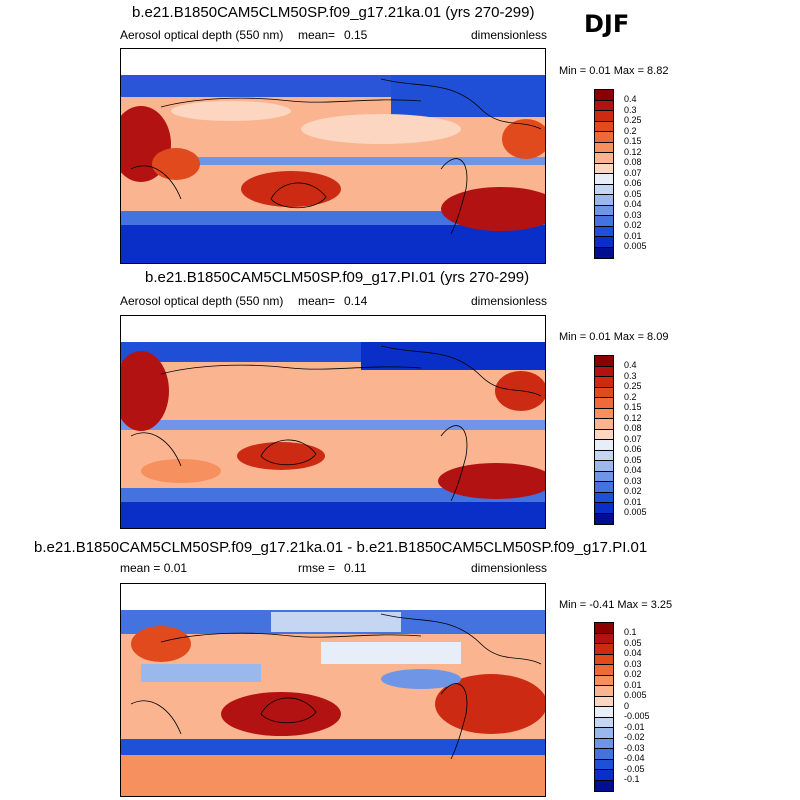 The image size is (800, 800). I want to click on colorbar-label: 0.25, so click(633, 386).